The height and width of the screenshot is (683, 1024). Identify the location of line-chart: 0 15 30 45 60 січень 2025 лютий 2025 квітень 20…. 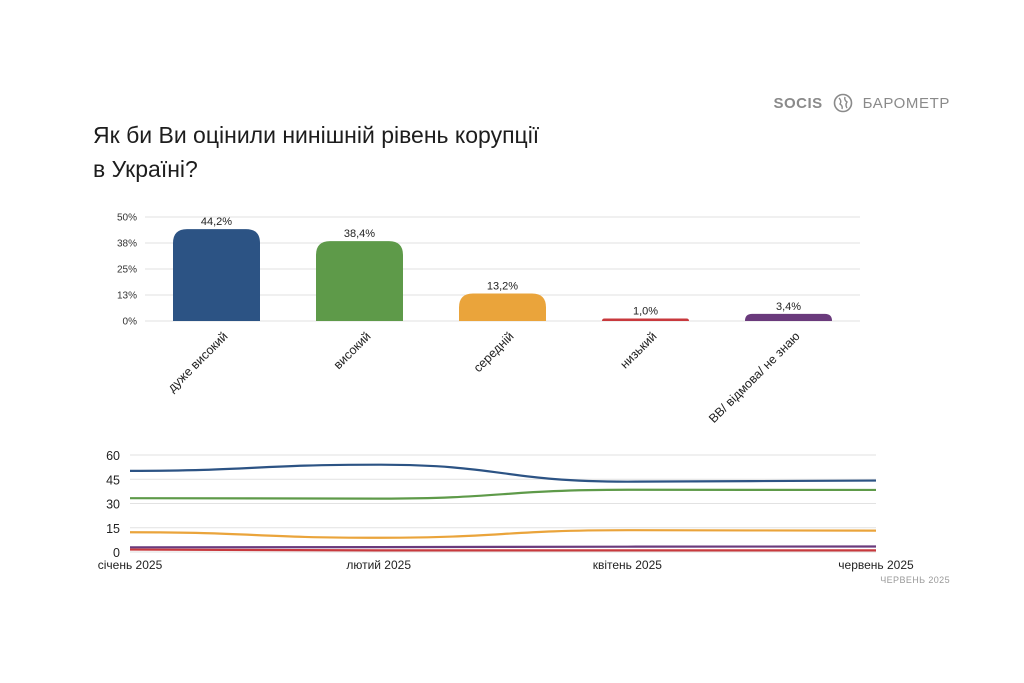
(506, 510).